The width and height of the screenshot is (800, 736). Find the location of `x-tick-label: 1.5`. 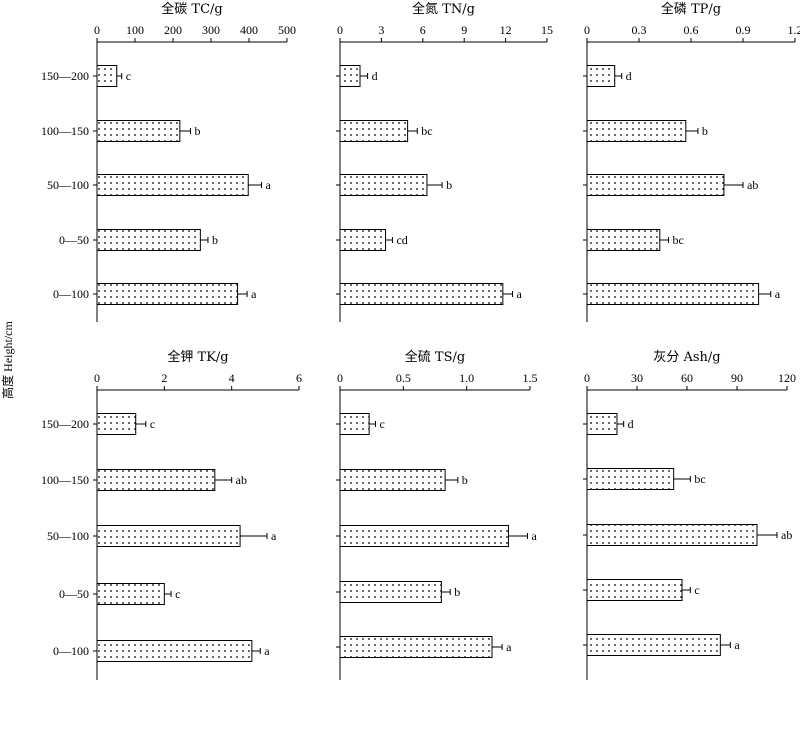

x-tick-label: 1.5 is located at coordinates (530, 378).